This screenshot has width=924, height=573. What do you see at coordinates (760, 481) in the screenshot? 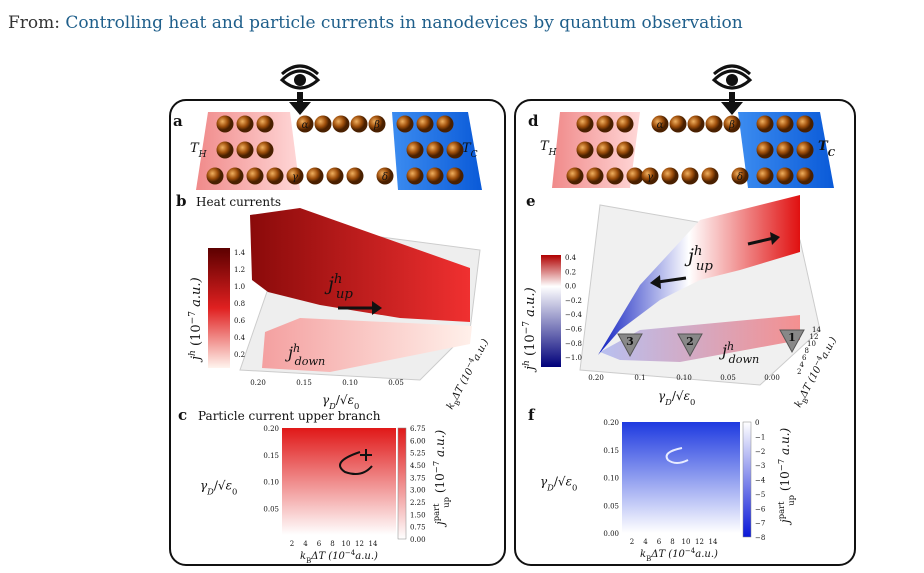
I see `label: −4` at bounding box center [760, 481].